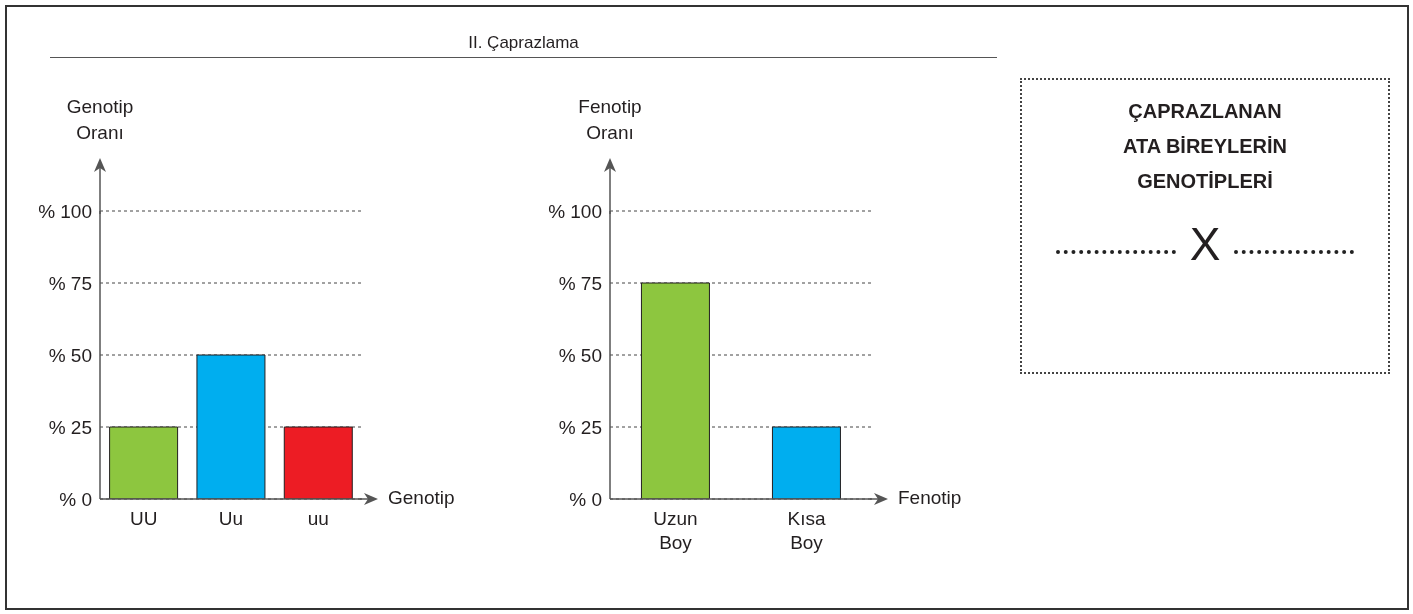 The height and width of the screenshot is (614, 1413). What do you see at coordinates (143, 518) in the screenshot?
I see `x-tick-label: UU` at bounding box center [143, 518].